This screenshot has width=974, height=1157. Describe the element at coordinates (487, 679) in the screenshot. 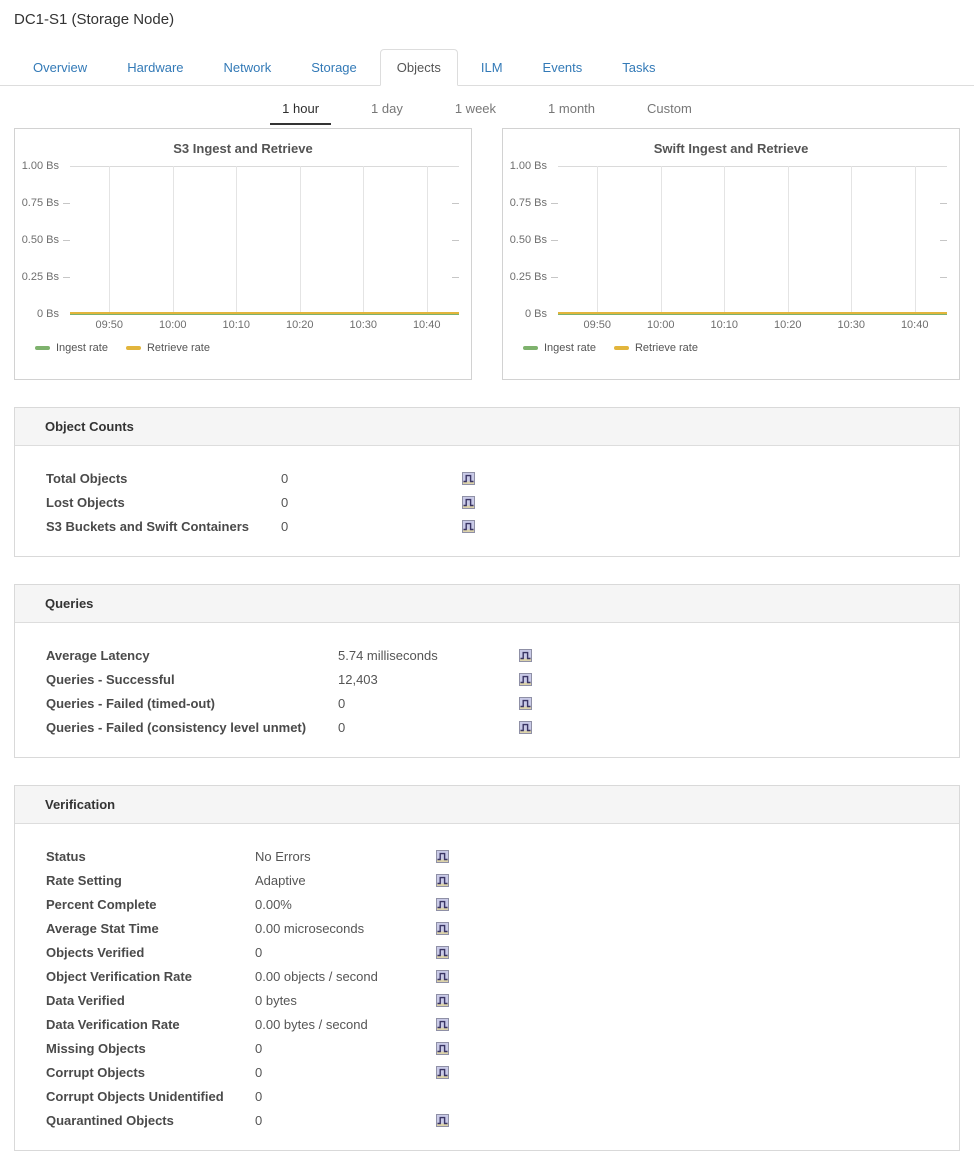

I see `stat-row-queries-successful: Queries - Successful 12,403` at that location.